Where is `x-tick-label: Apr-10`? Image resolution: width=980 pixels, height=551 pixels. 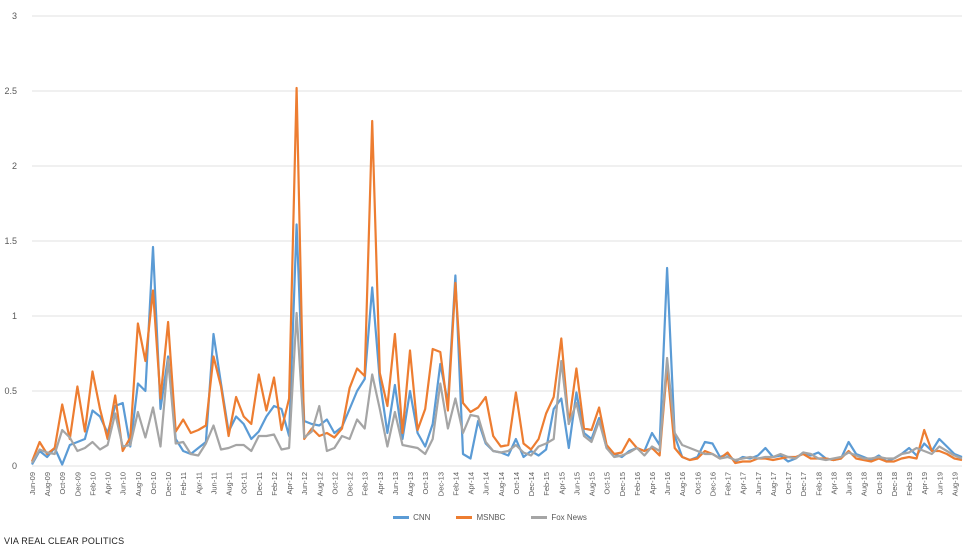
x-tick-label: Apr-10 is located at coordinates (108, 483).